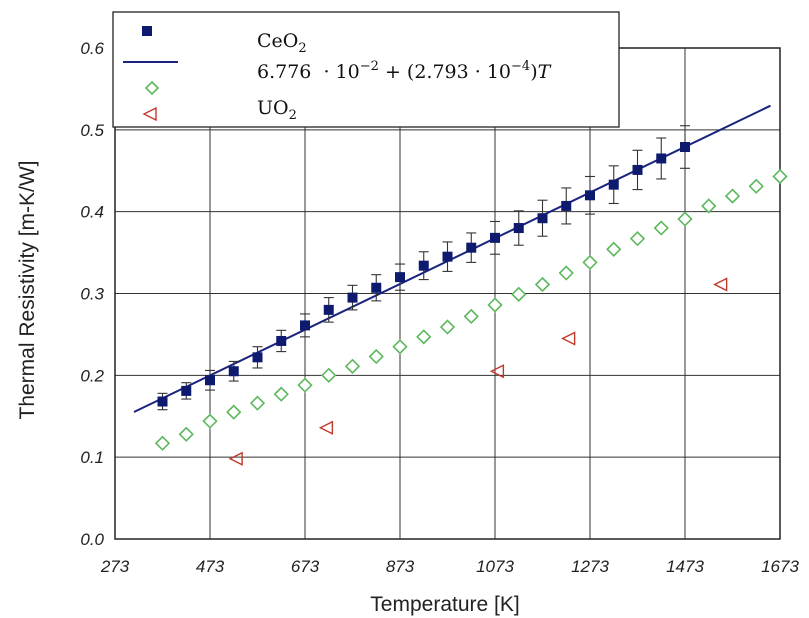 This screenshot has width=809, height=618. Describe the element at coordinates (92, 48) in the screenshot. I see `y-tick-label: 0.6` at that location.